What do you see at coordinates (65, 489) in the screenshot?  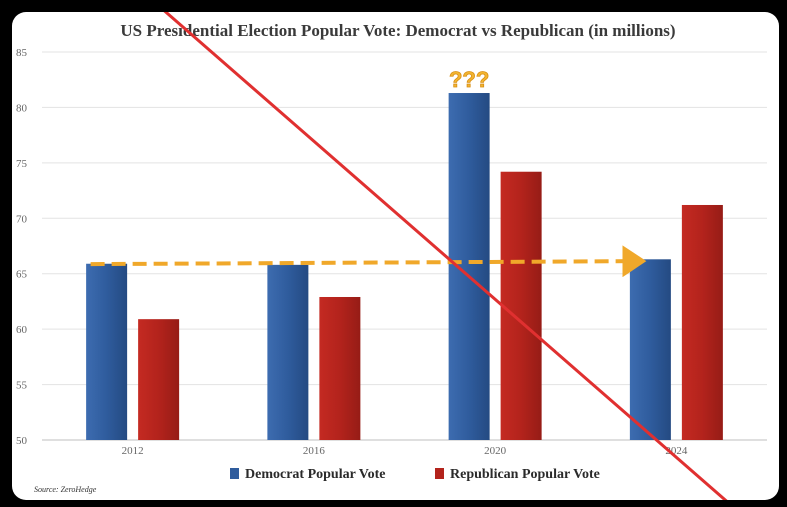 I see `source-note: Source: ZeroHedge` at bounding box center [65, 489].